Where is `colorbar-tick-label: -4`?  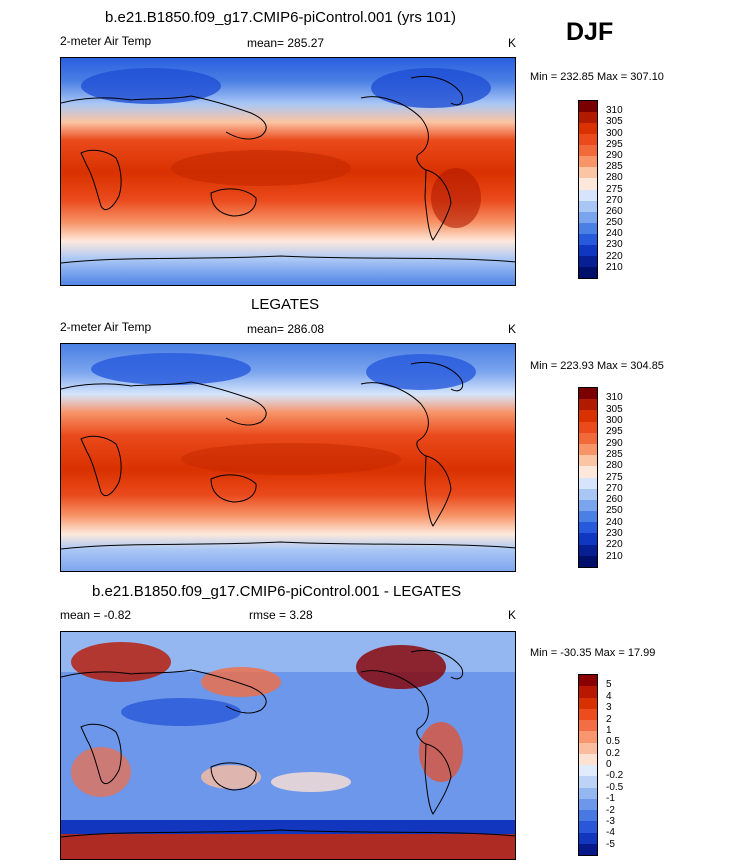 colorbar-tick-label: -4 is located at coordinates (610, 833).